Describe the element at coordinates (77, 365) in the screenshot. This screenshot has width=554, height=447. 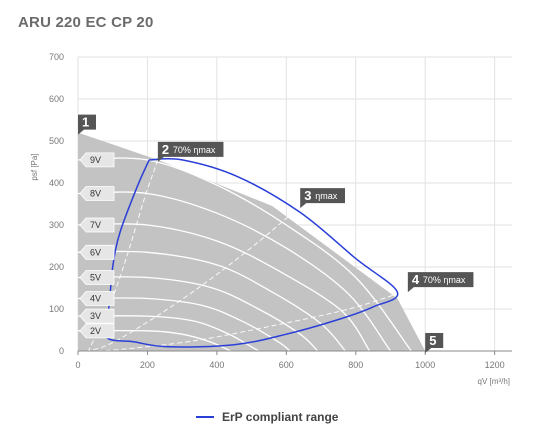
I see `x-tick-label: 0` at that location.